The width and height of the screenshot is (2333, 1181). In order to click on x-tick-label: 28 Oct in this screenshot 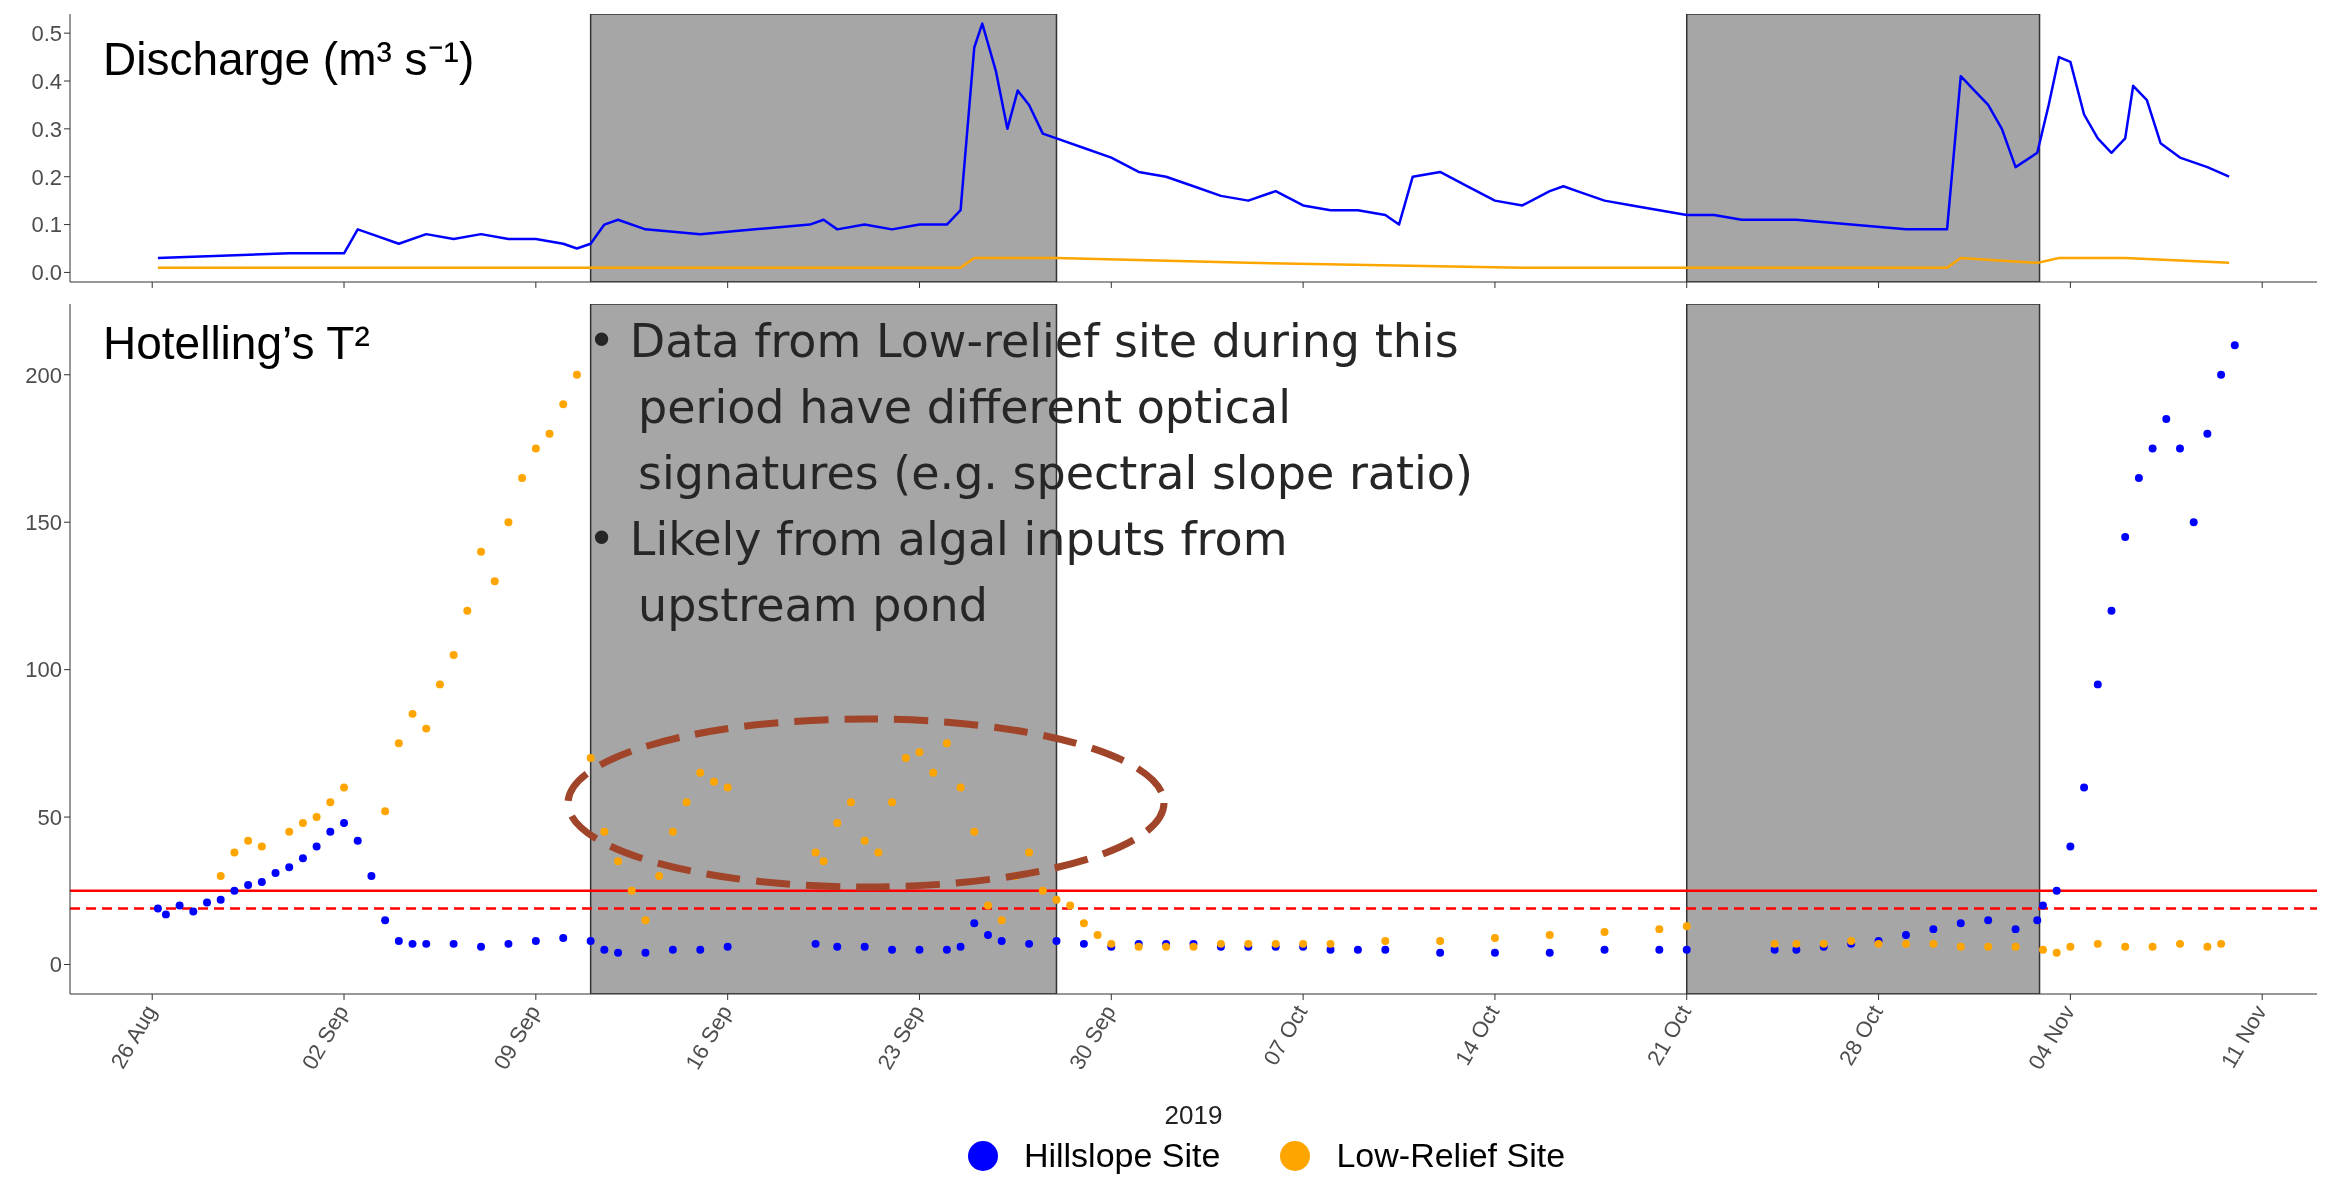, I will do `click(1860, 1035)`.